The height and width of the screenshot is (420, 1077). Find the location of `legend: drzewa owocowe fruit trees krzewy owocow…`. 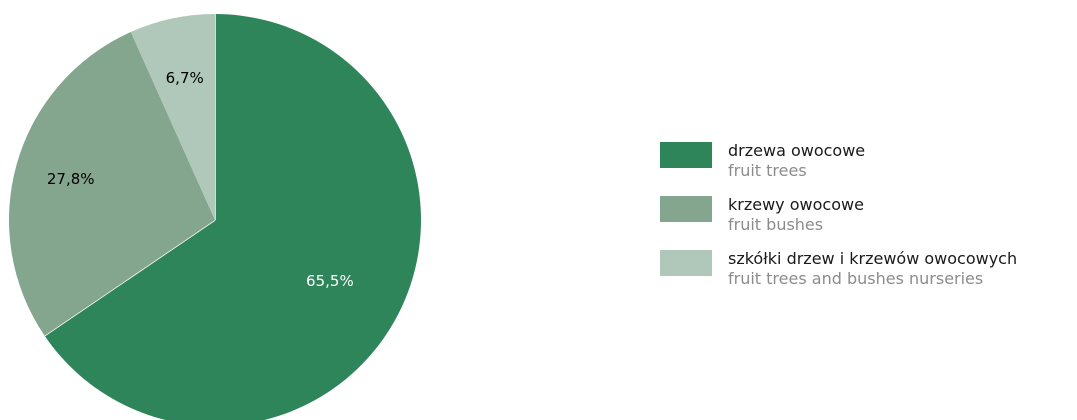

legend: drzewa owocowe fruit trees krzewy owocow… is located at coordinates (868, 222).